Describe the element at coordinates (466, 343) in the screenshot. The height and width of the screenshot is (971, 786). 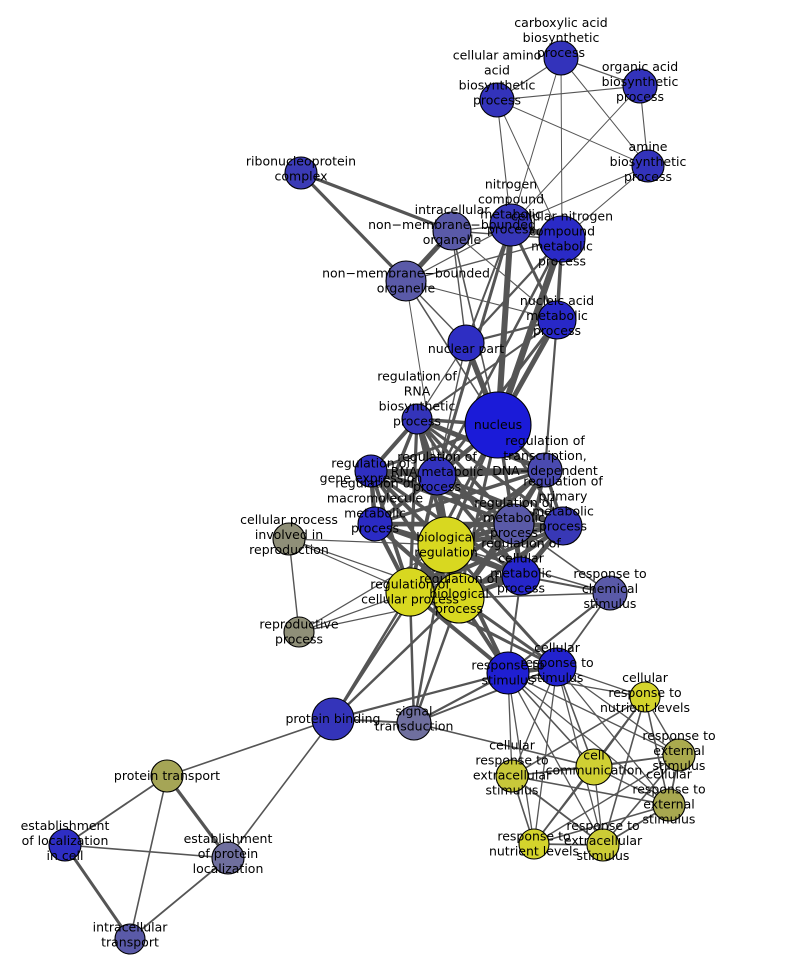
I see `graph-node-nuclear-part` at that location.